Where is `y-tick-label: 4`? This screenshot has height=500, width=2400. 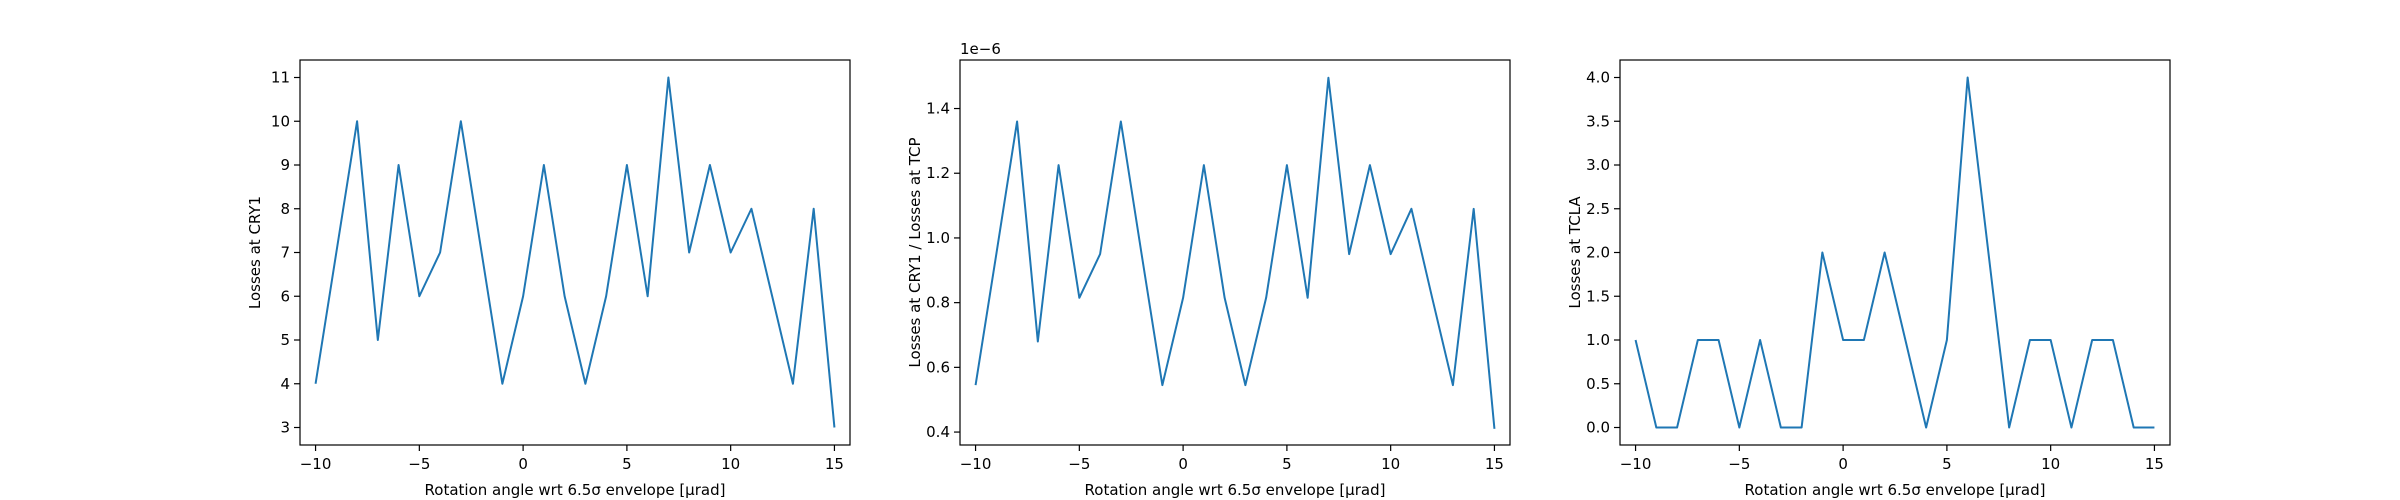 y-tick-label: 4 is located at coordinates (285, 384).